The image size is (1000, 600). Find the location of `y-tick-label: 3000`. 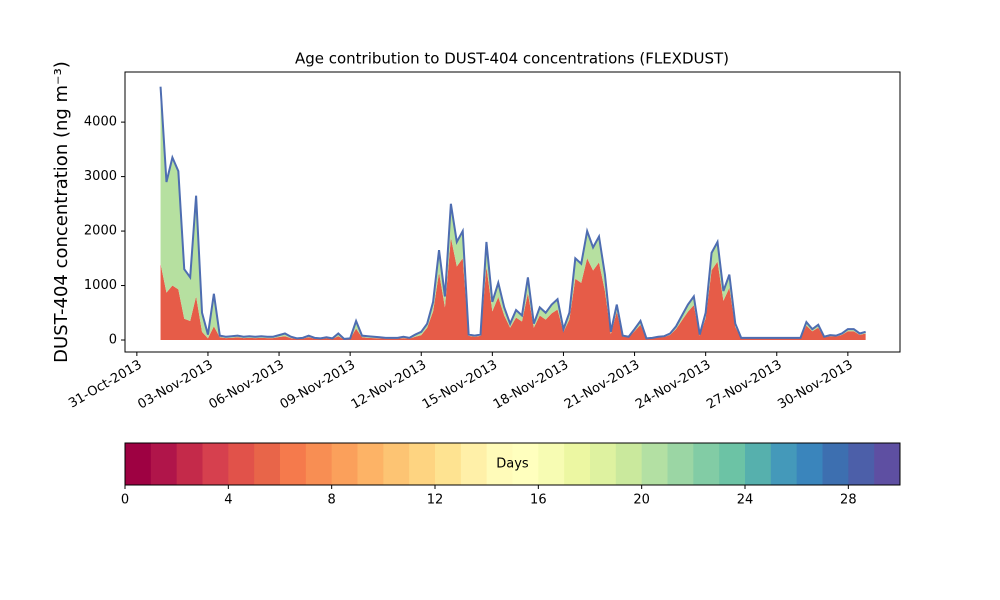

y-tick-label: 3000 is located at coordinates (100, 176).